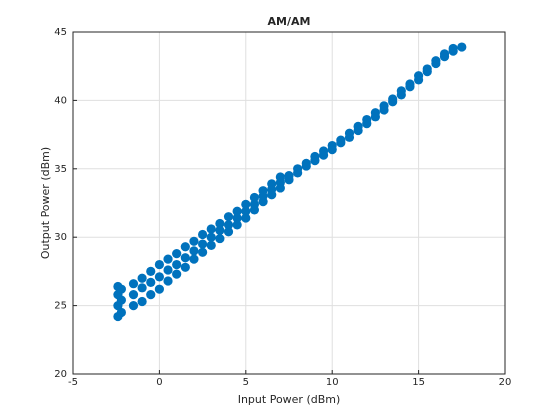 The image size is (560, 420). I want to click on y-axis-label: Output Power (dBm), so click(45, 203).